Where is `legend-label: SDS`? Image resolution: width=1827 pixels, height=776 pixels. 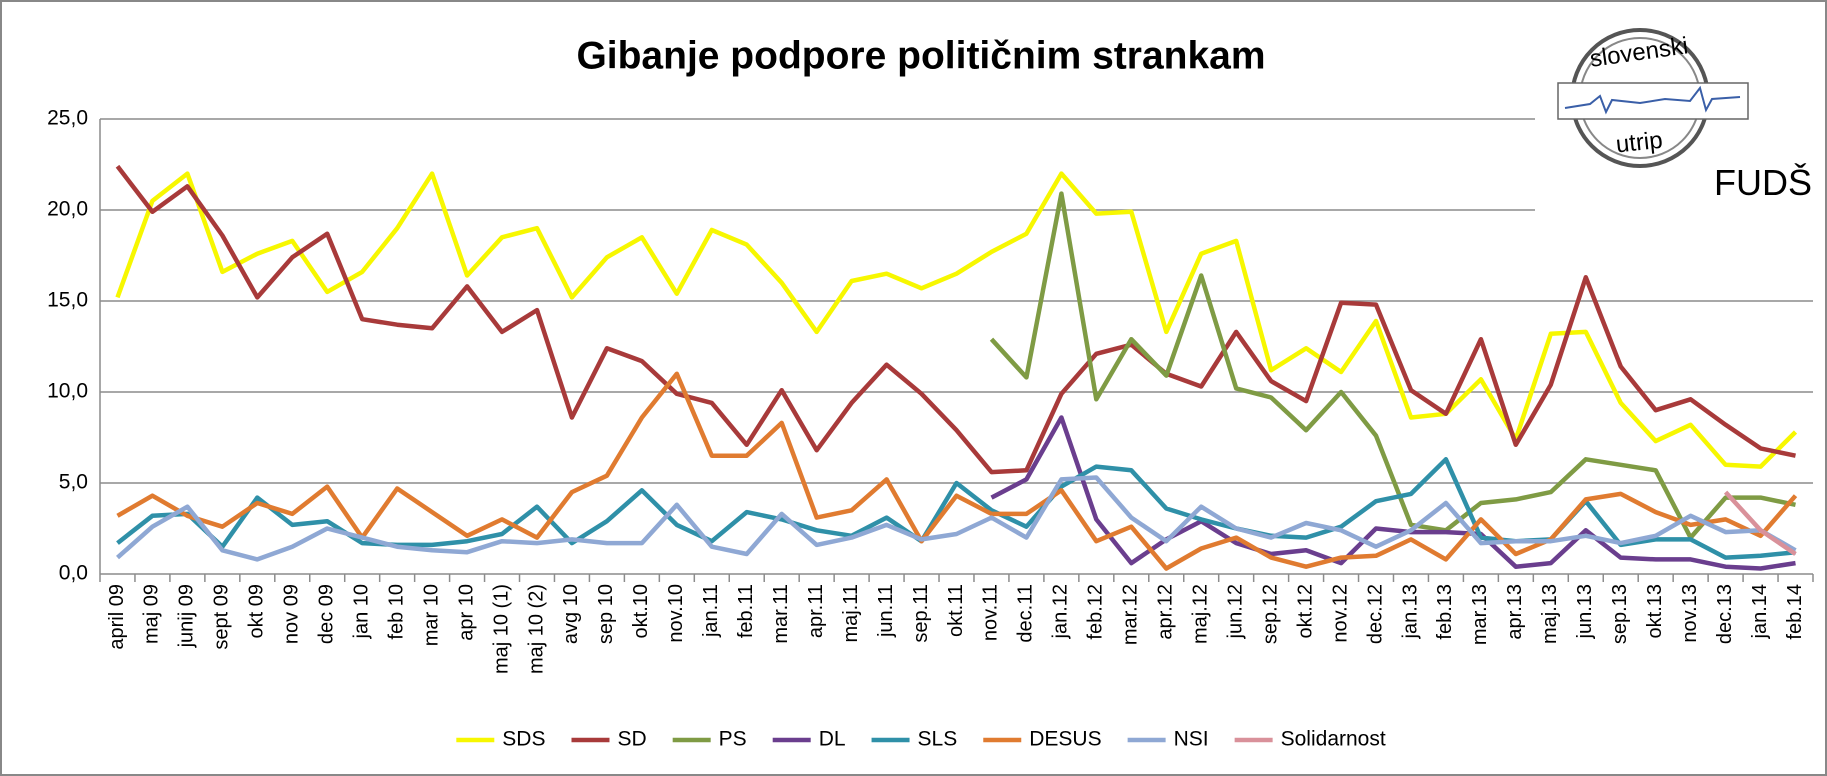
legend-label: SDS is located at coordinates (523, 739).